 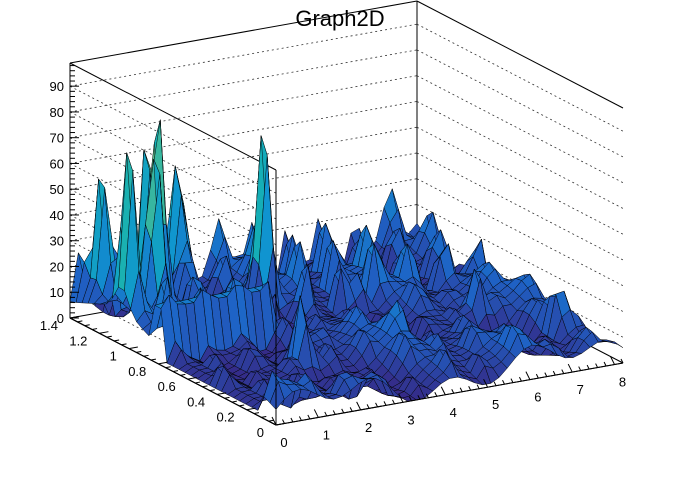 What do you see at coordinates (622, 382) in the screenshot?
I see `x-tick-label: 8` at bounding box center [622, 382].